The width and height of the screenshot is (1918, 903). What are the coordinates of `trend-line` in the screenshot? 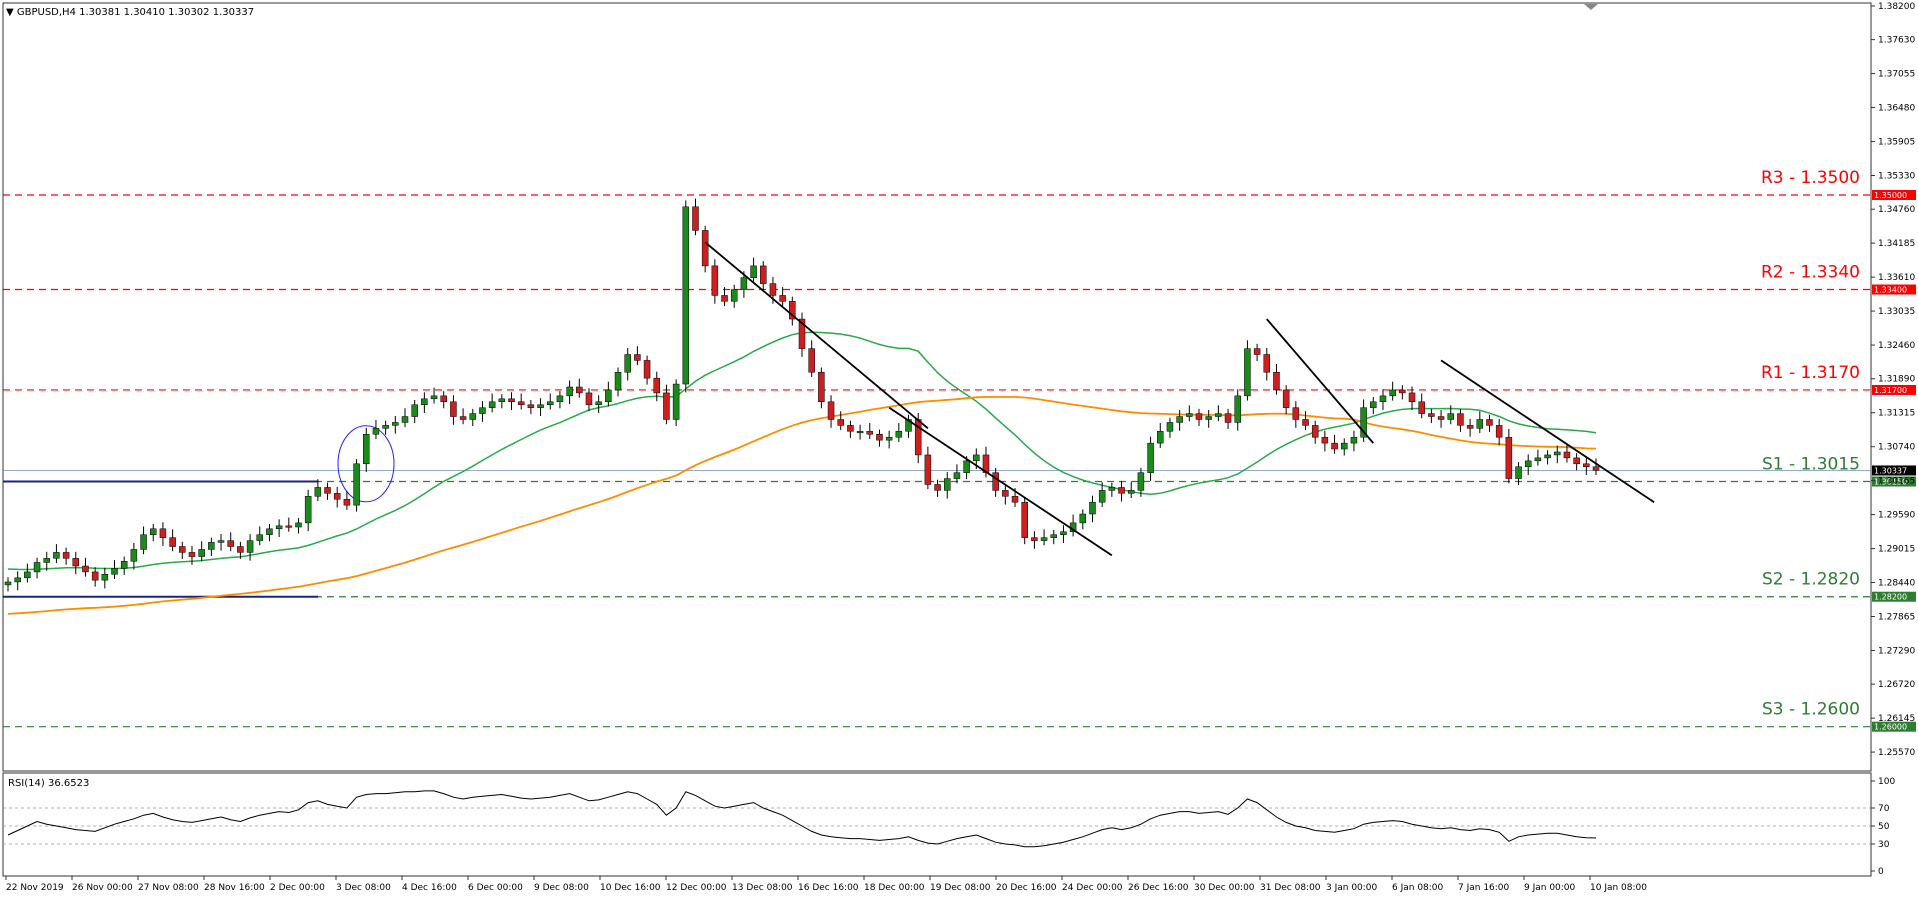 It's located at (1000, 481).